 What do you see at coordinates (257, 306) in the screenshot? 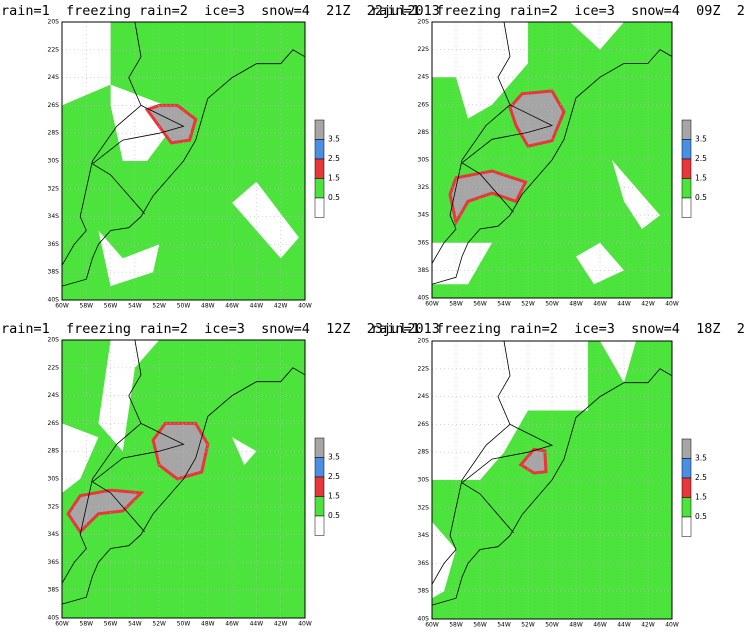
I see `lon-label: 44W` at bounding box center [257, 306].